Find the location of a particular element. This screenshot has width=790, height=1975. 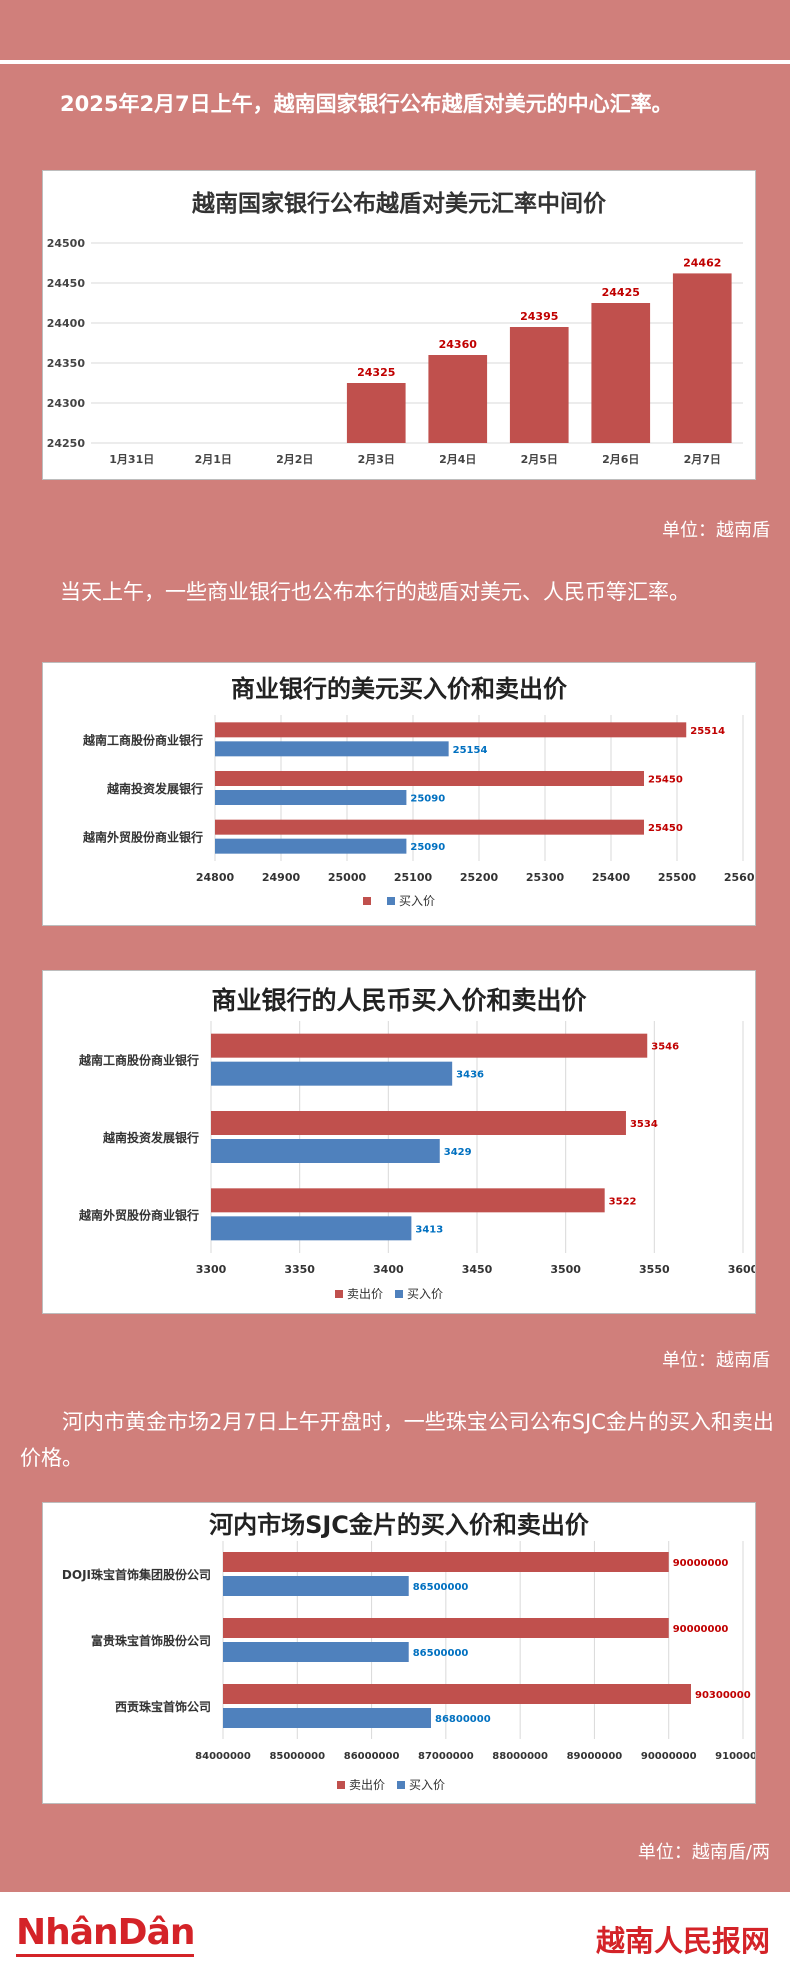

y-tick-label: 24350 is located at coordinates (66, 363).